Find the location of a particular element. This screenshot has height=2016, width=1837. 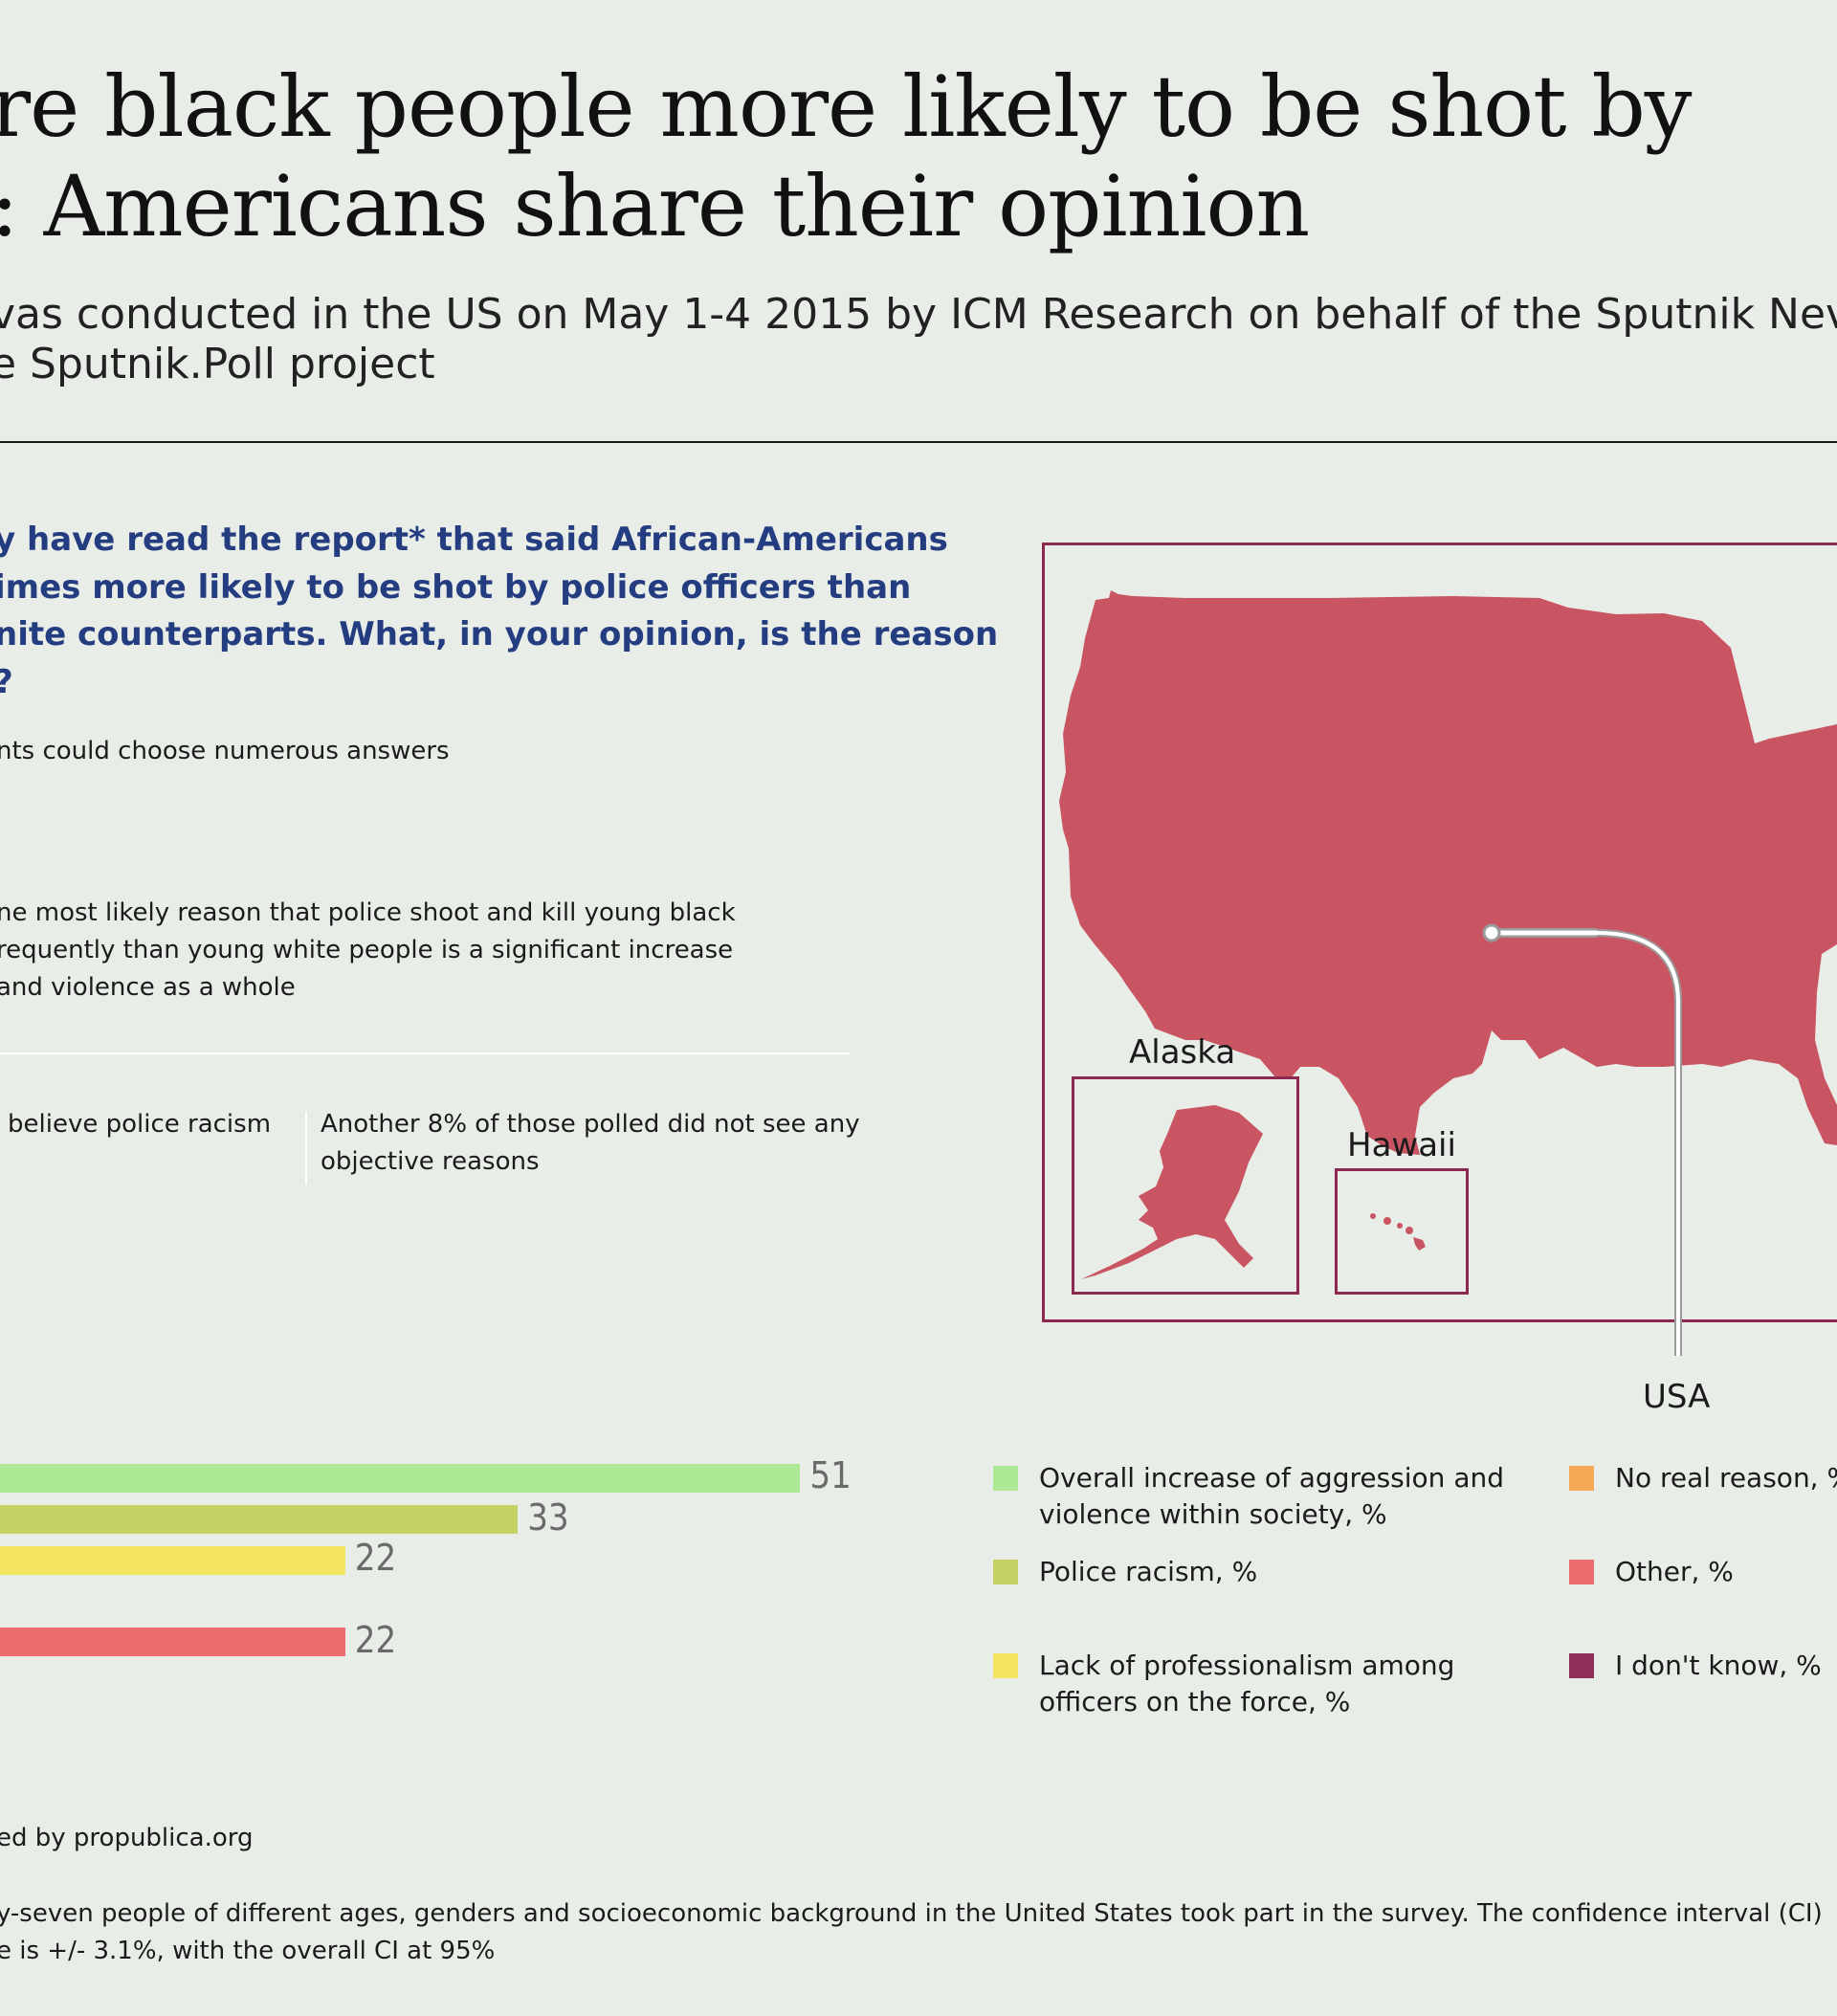

bar-label-other: 22 is located at coordinates (375, 1640).